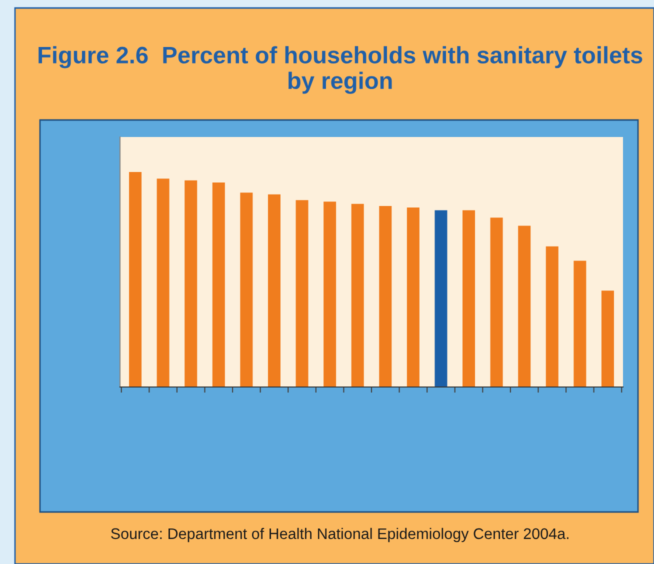  I want to click on source-note: Source: Department of Health National Epidemiology Center 2004a., so click(339, 535).